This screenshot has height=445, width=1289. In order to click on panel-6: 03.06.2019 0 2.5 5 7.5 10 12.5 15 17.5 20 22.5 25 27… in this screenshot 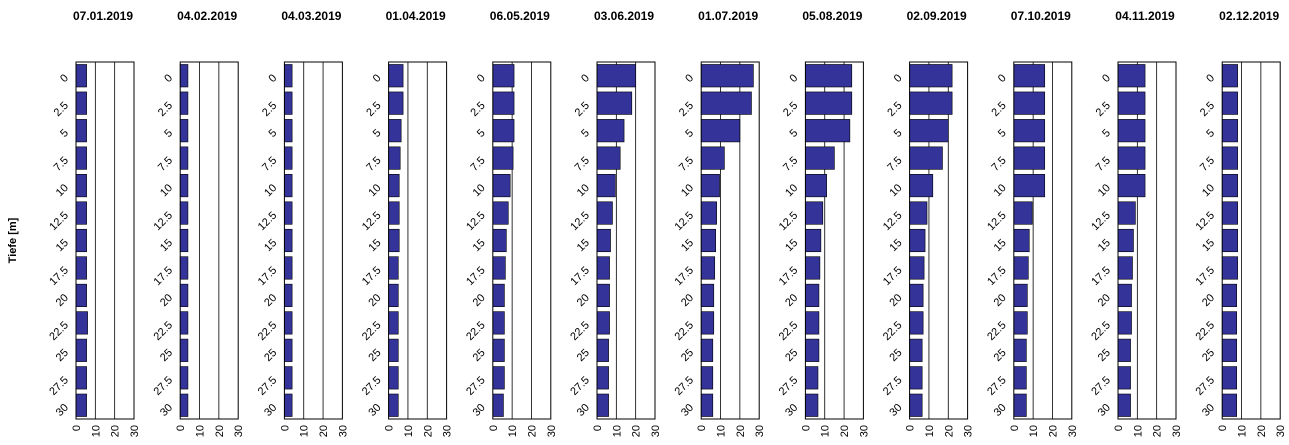, I will do `click(615, 223)`.